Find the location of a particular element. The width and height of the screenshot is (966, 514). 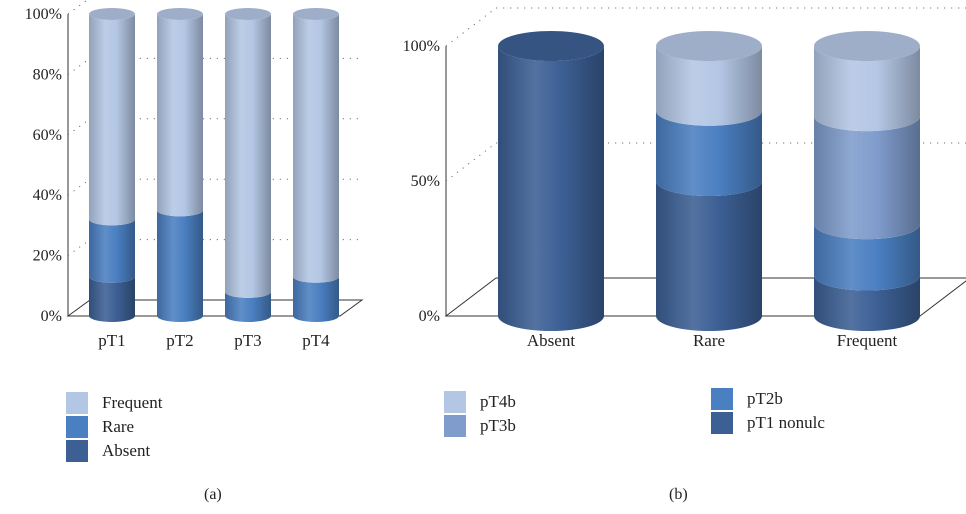

legend-item-pt3b: pT3b is located at coordinates (480, 426).